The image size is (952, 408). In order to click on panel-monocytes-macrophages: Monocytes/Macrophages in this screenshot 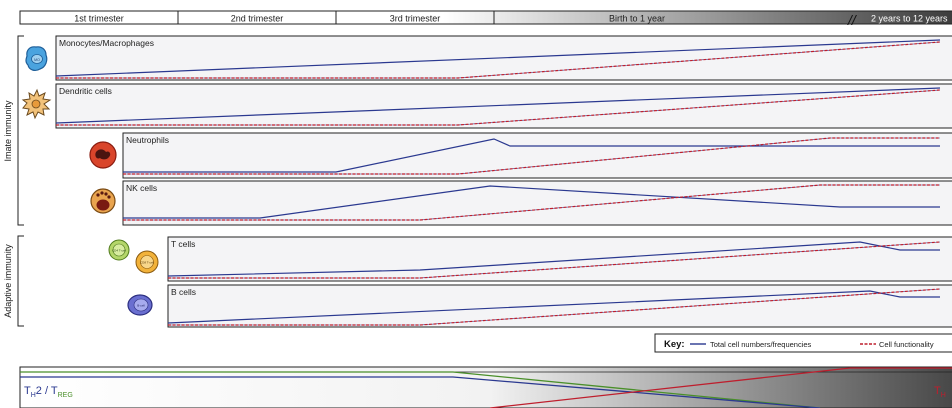, I will do `click(503, 58)`.